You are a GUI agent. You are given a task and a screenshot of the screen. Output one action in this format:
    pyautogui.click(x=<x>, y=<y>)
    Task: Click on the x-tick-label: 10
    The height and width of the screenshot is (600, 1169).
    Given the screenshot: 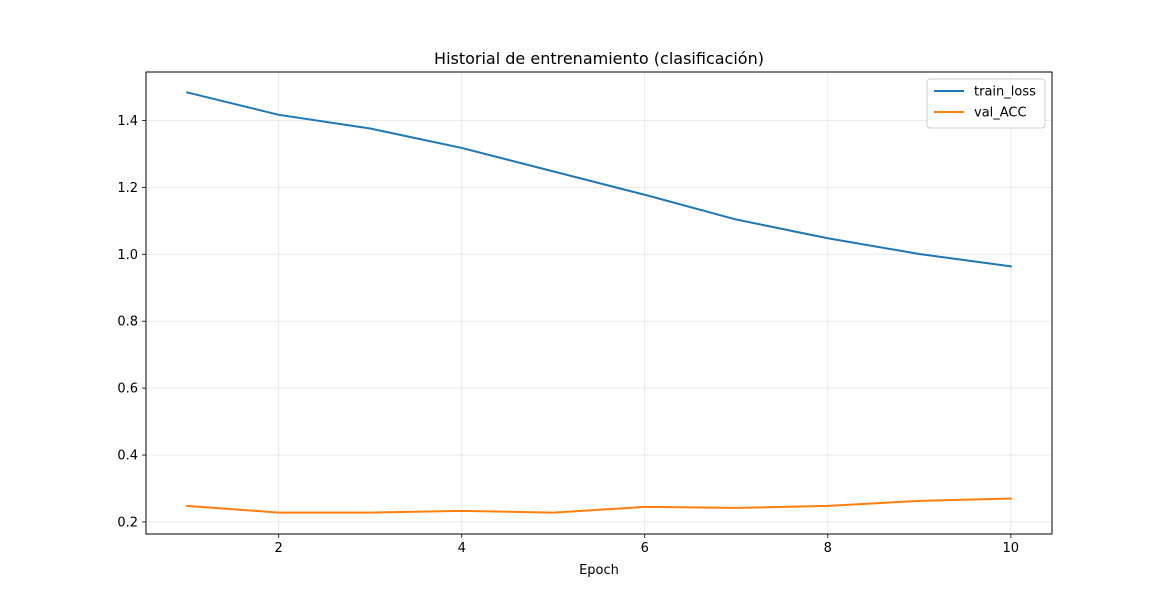 What is the action you would take?
    pyautogui.click(x=1011, y=548)
    